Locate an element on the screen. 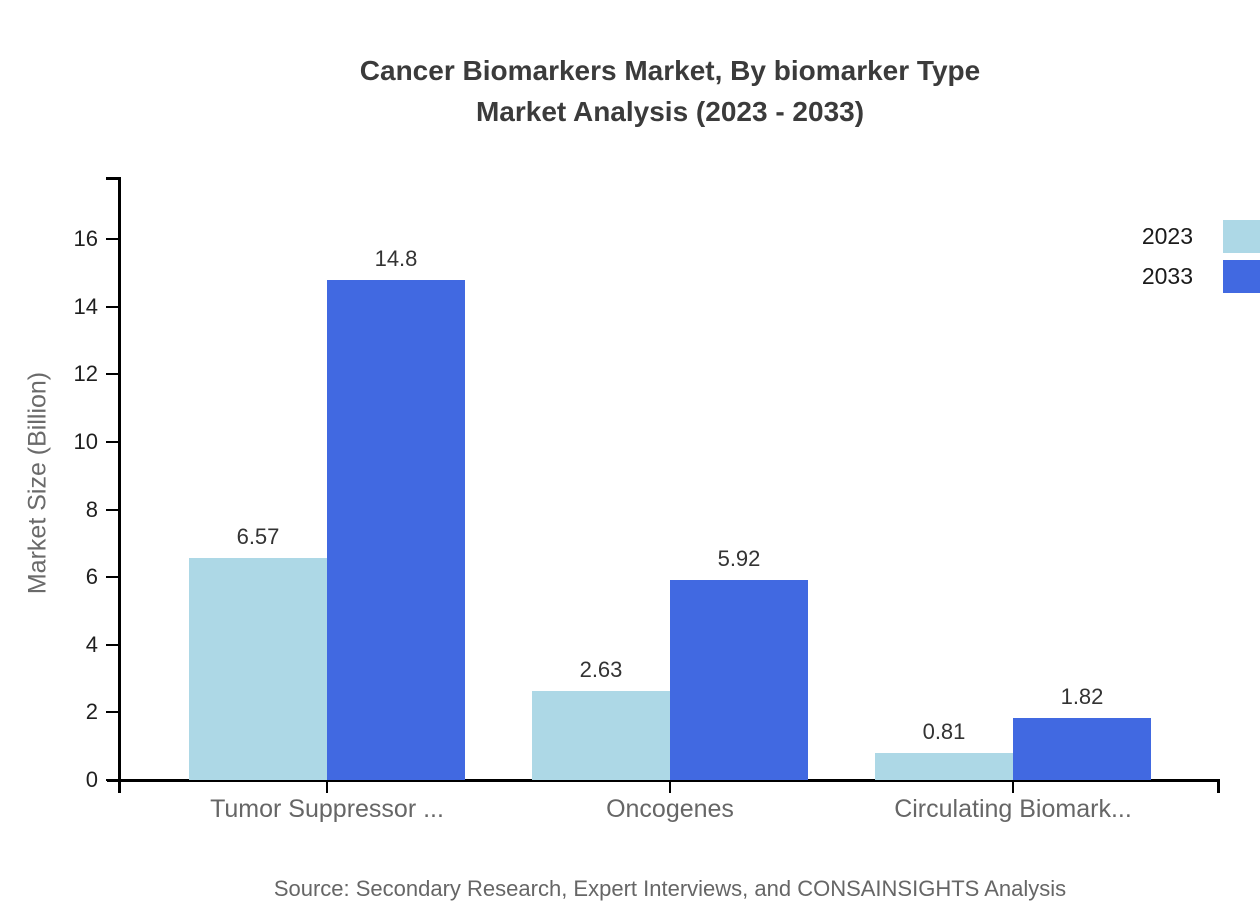 This screenshot has width=1260, height=920. x-category-label: Oncogenes is located at coordinates (670, 809).